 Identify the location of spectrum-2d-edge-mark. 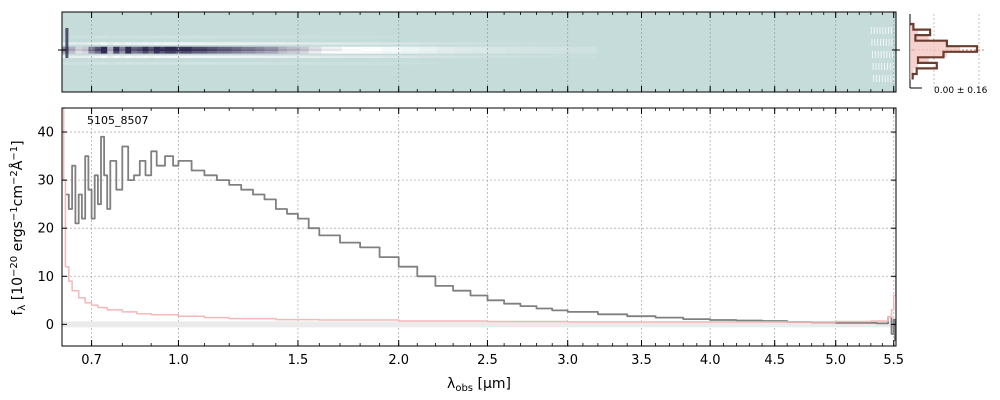
(67, 43).